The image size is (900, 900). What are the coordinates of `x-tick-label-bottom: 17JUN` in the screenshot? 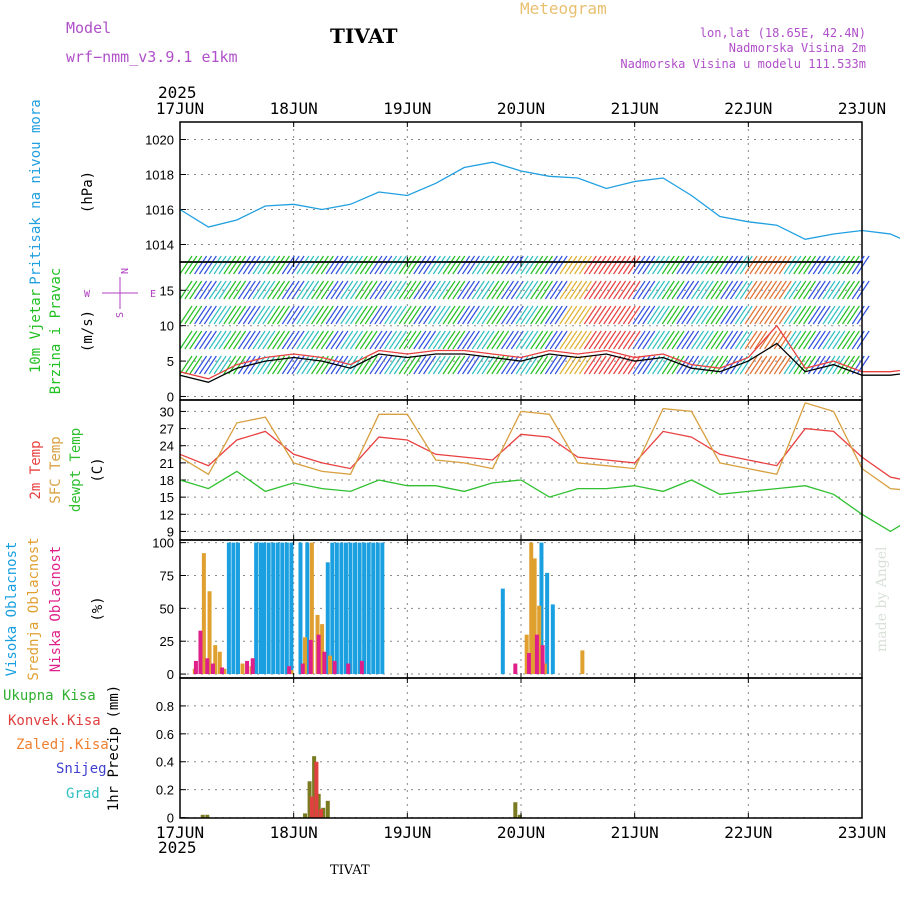 It's located at (180, 832).